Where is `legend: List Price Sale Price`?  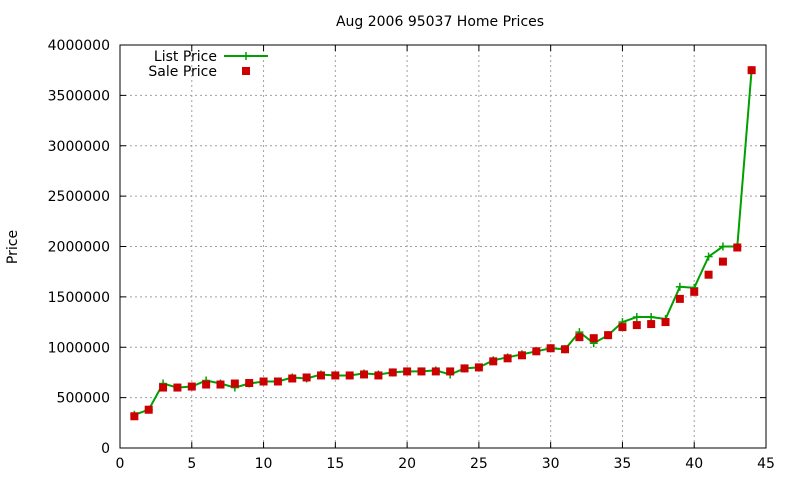 legend: List Price Sale Price is located at coordinates (208, 64).